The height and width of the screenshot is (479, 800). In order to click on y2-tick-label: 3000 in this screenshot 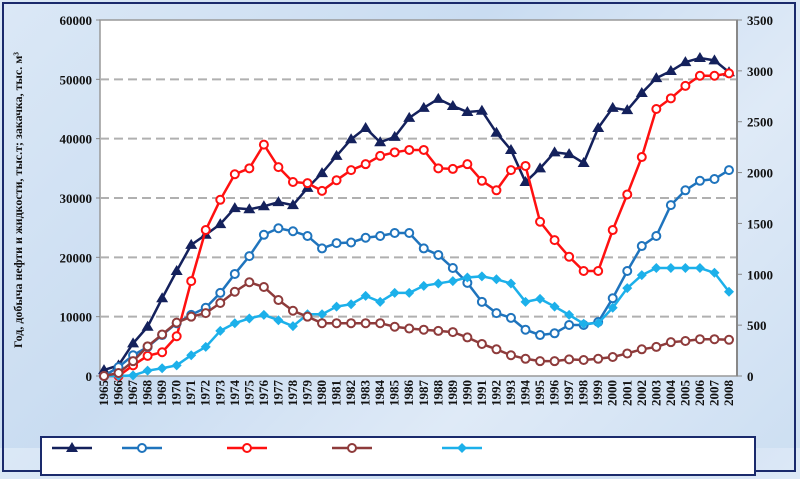, I will do `click(760, 71)`.